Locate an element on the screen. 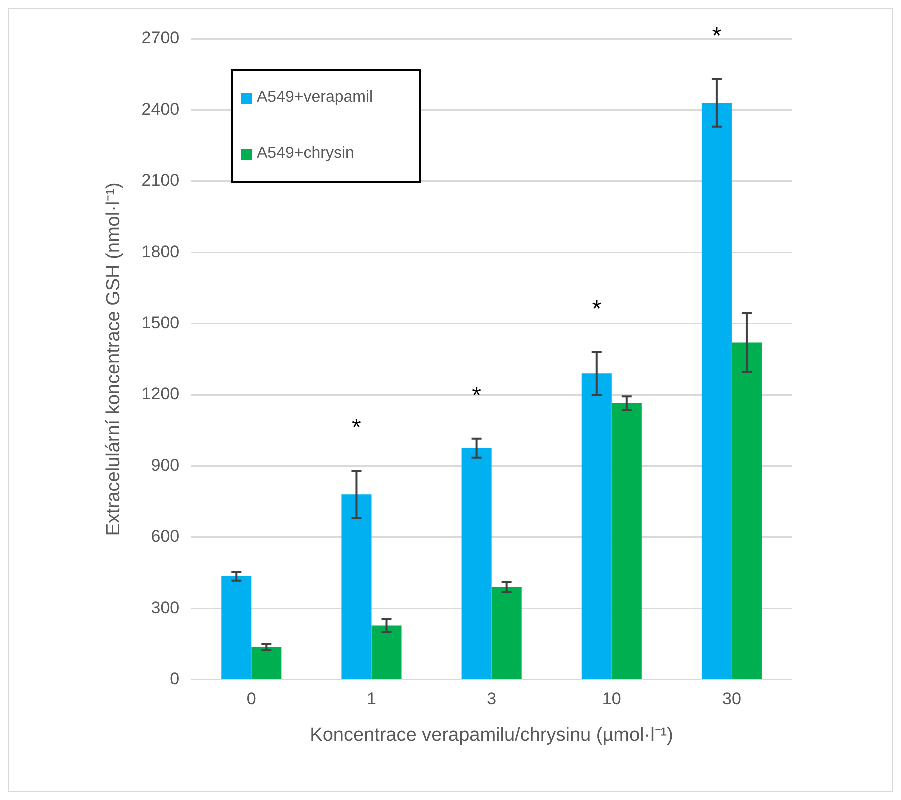 The width and height of the screenshot is (901, 800). y-tick-label: 2400 is located at coordinates (161, 109).